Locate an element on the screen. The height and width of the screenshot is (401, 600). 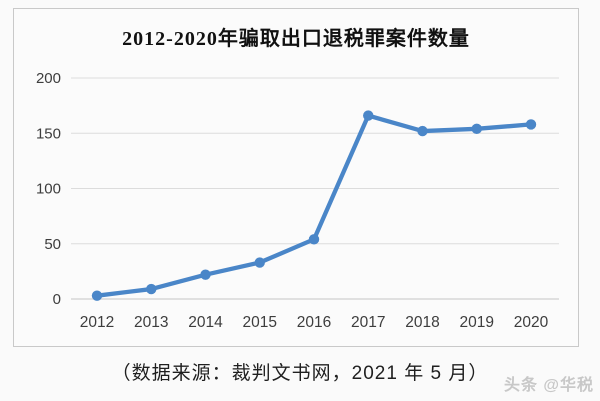
x-tick-label: 2016 is located at coordinates (314, 322).